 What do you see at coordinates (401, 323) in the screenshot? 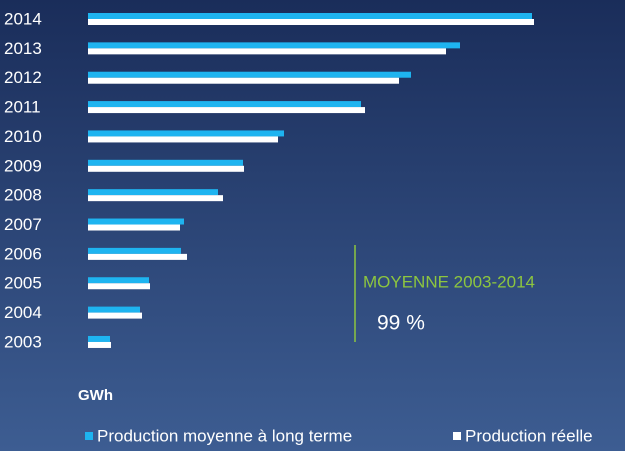
I see `annotation-value: 99 %` at bounding box center [401, 323].